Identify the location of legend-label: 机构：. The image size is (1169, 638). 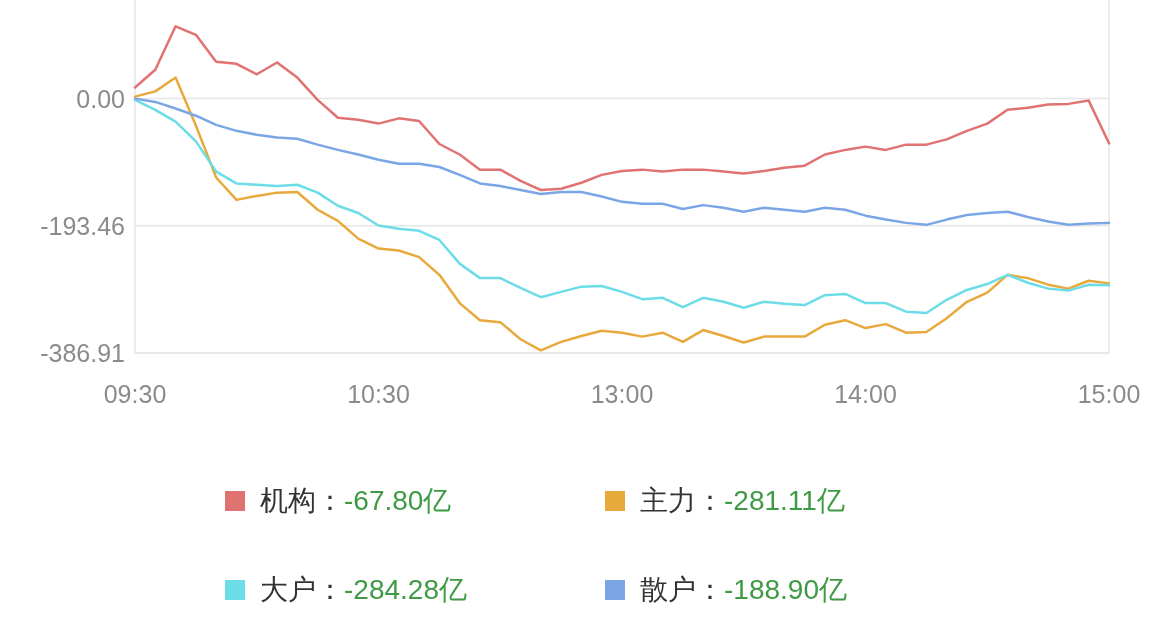
(302, 500).